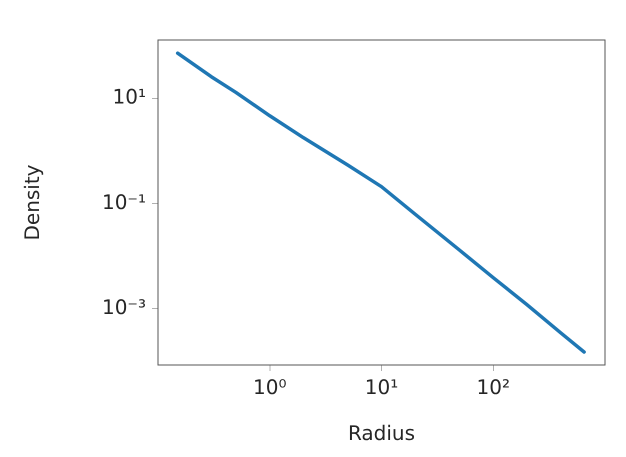 This screenshot has height=457, width=626. Describe the element at coordinates (381, 387) in the screenshot. I see `x-tick-label: 10¹` at that location.